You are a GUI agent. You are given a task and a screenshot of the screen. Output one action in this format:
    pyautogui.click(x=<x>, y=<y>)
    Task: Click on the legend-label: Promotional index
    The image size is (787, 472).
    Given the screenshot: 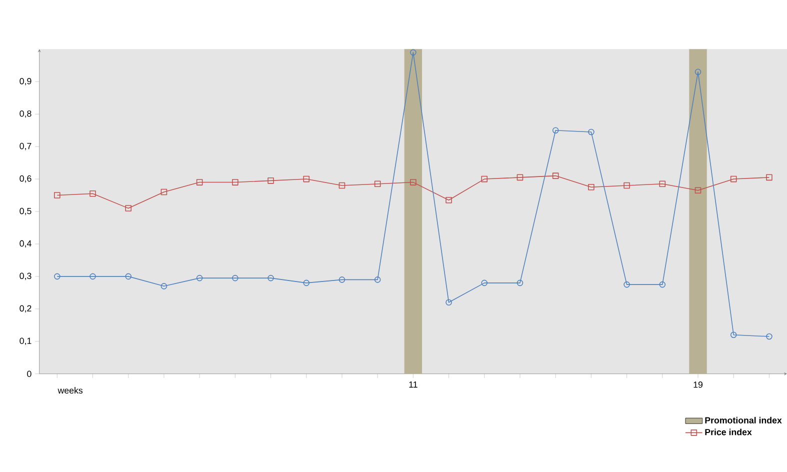 What is the action you would take?
    pyautogui.click(x=743, y=420)
    